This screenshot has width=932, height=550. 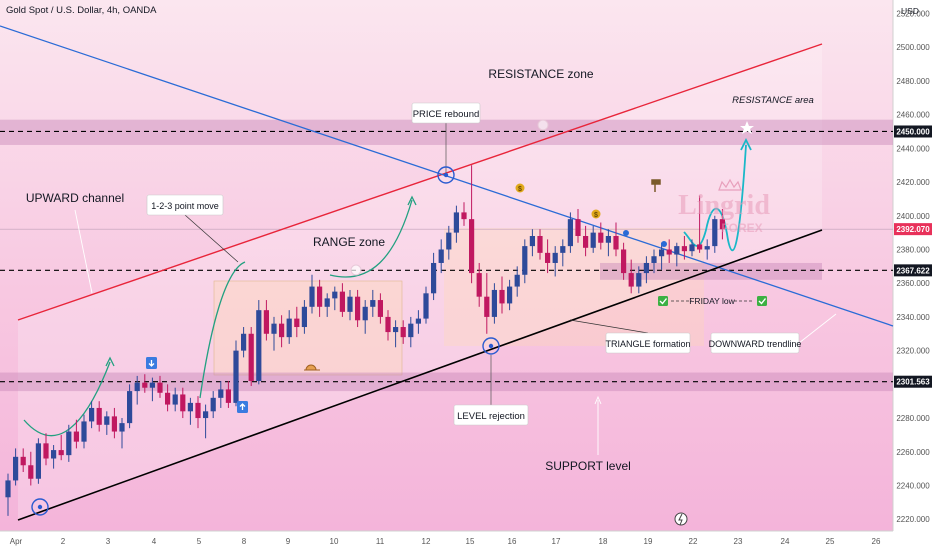 What do you see at coordinates (876, 541) in the screenshot?
I see `x-tick-label: 26` at bounding box center [876, 541].